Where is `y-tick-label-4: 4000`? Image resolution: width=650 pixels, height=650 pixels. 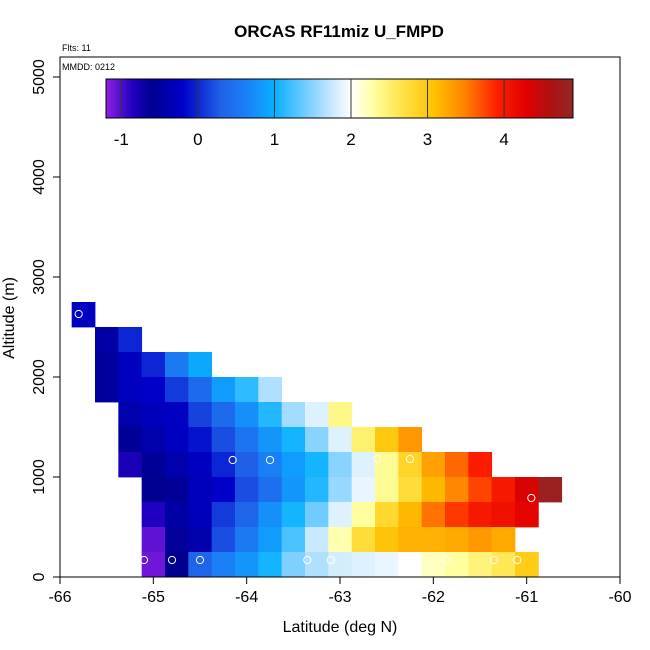 y-tick-label-4: 4000 is located at coordinates (39, 177).